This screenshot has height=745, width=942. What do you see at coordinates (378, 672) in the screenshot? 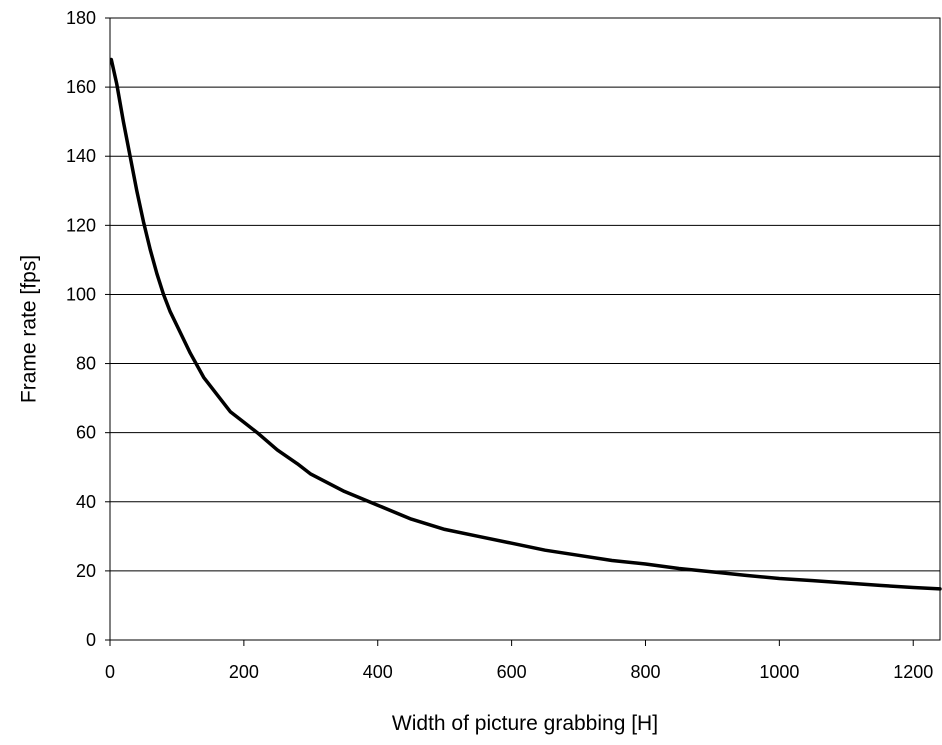
I see `x-tick-label: 400` at bounding box center [378, 672].